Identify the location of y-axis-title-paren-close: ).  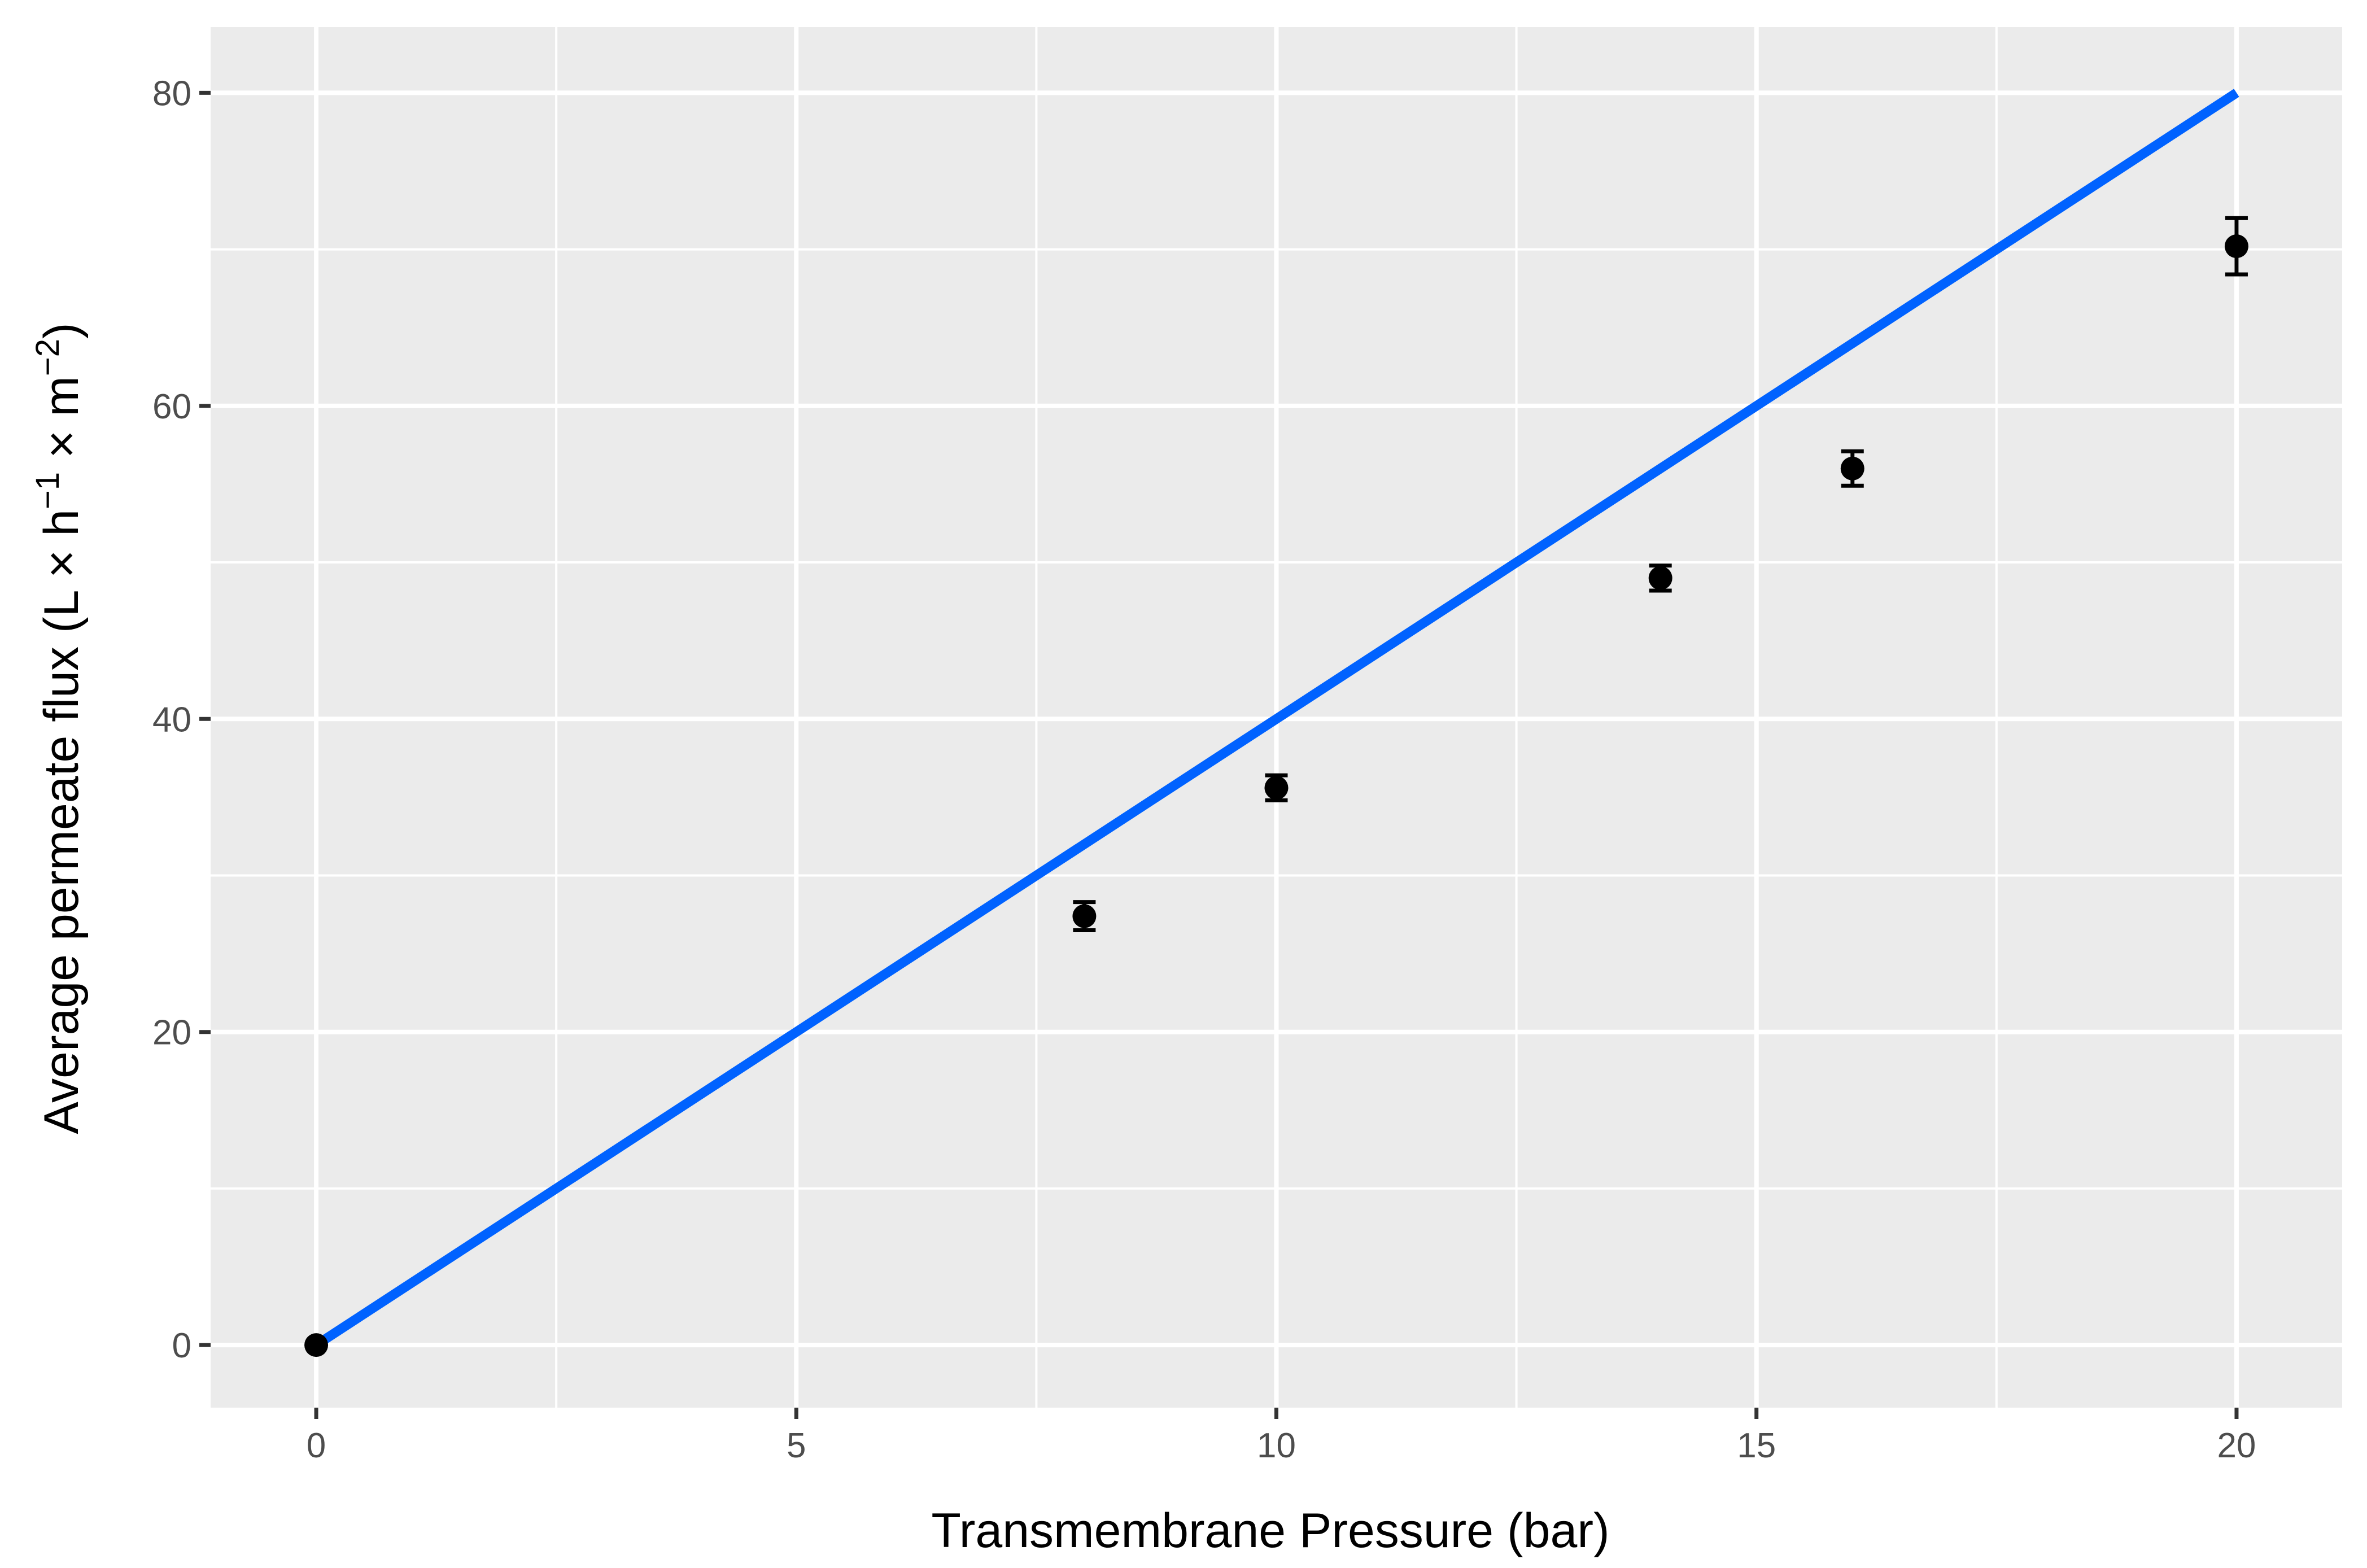
(61, 330).